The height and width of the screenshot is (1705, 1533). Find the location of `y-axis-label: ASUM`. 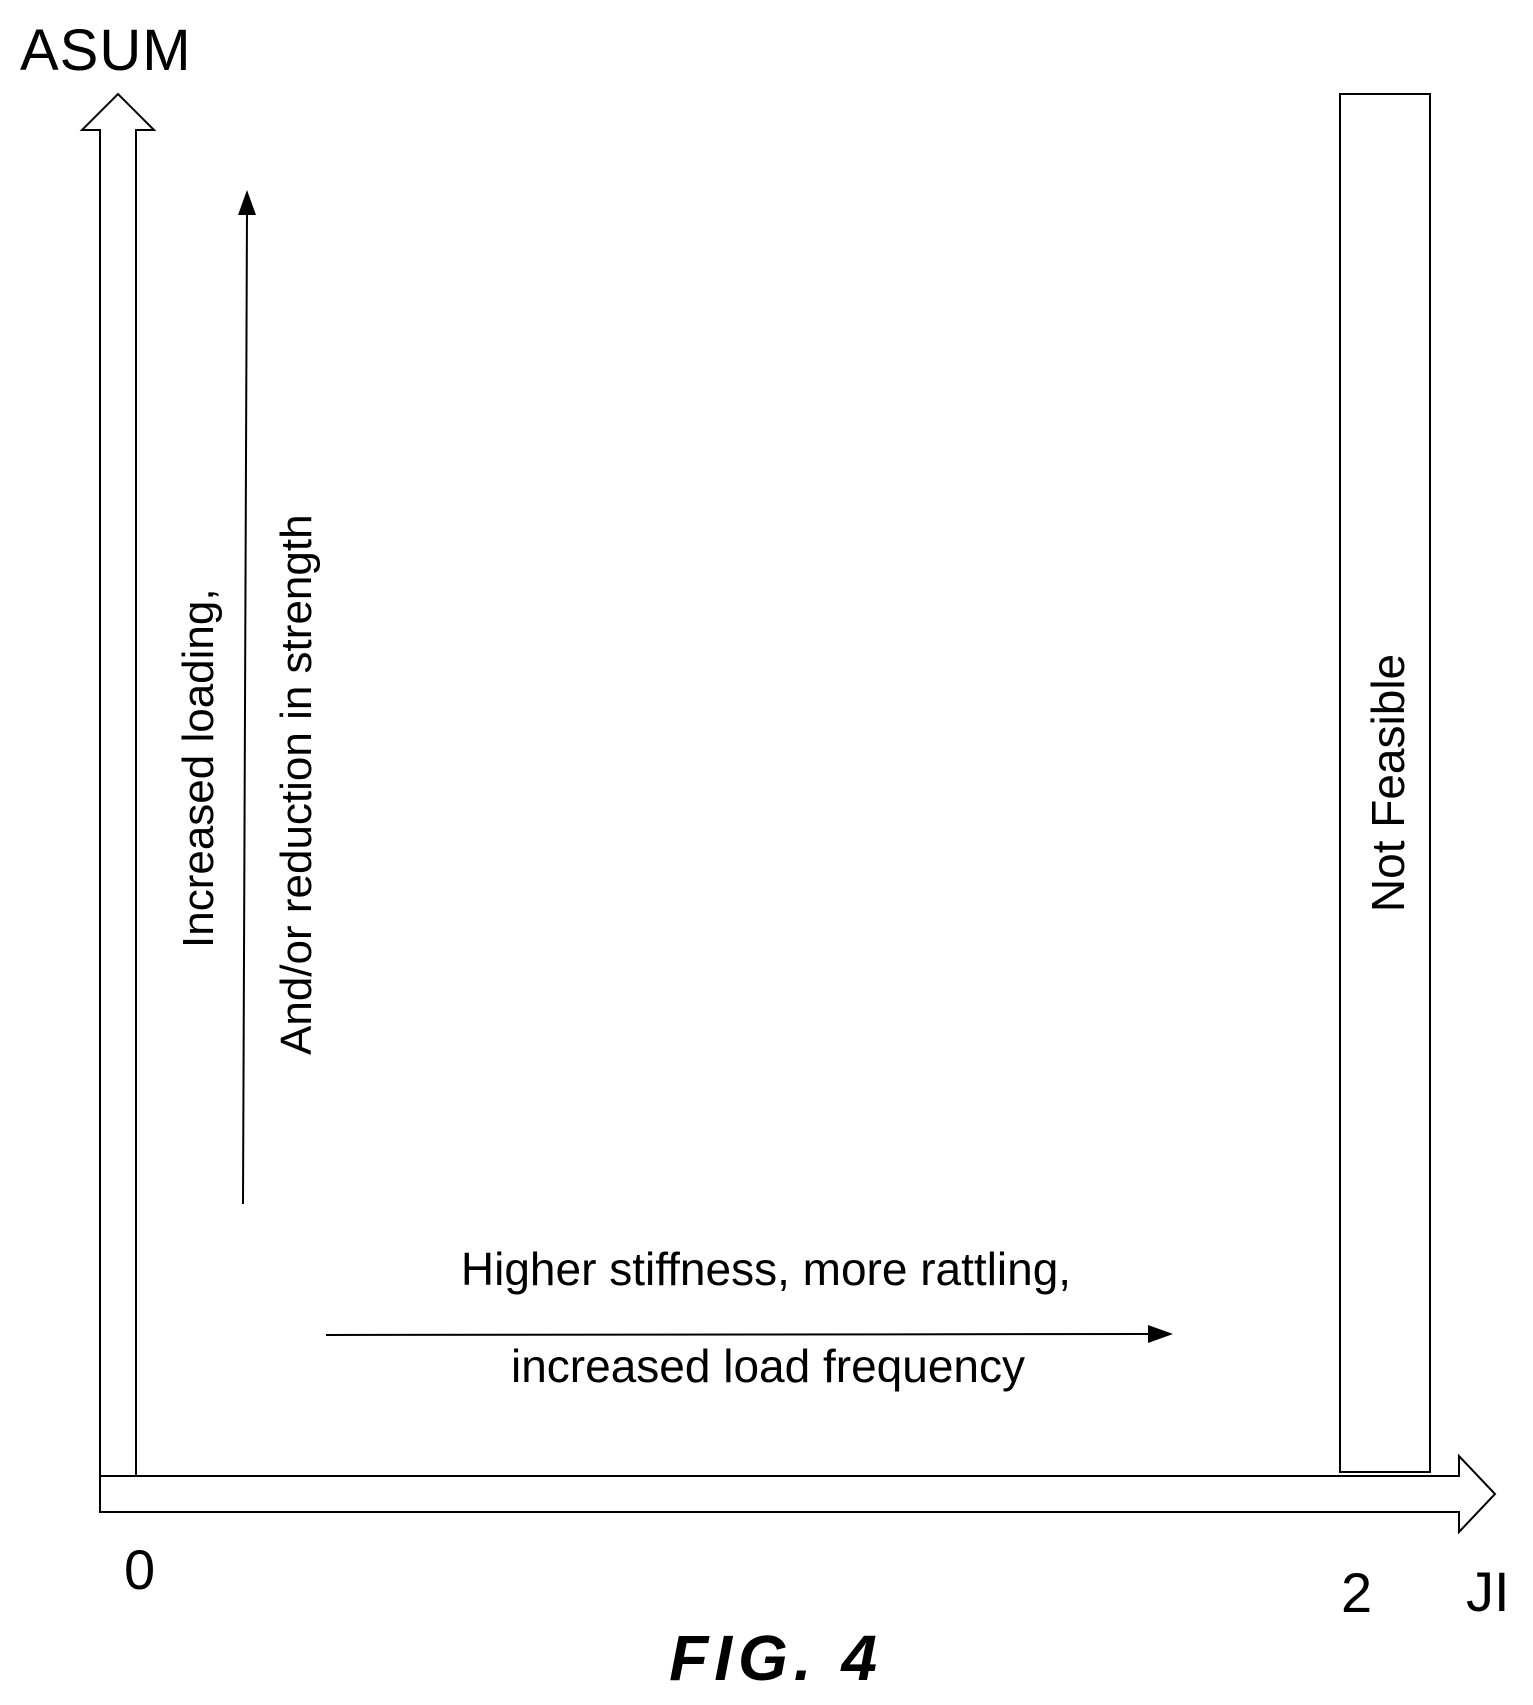

y-axis-label: ASUM is located at coordinates (106, 50).